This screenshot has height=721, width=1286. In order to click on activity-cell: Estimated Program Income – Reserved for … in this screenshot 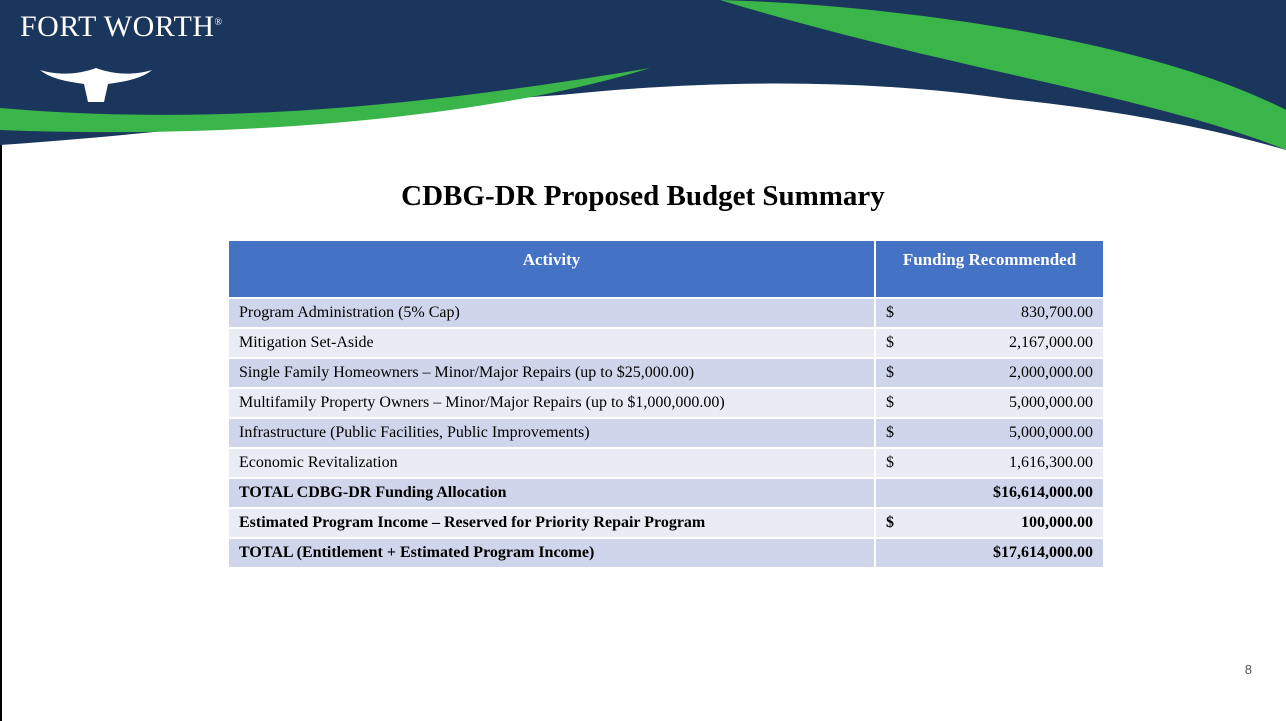, I will do `click(552, 522)`.